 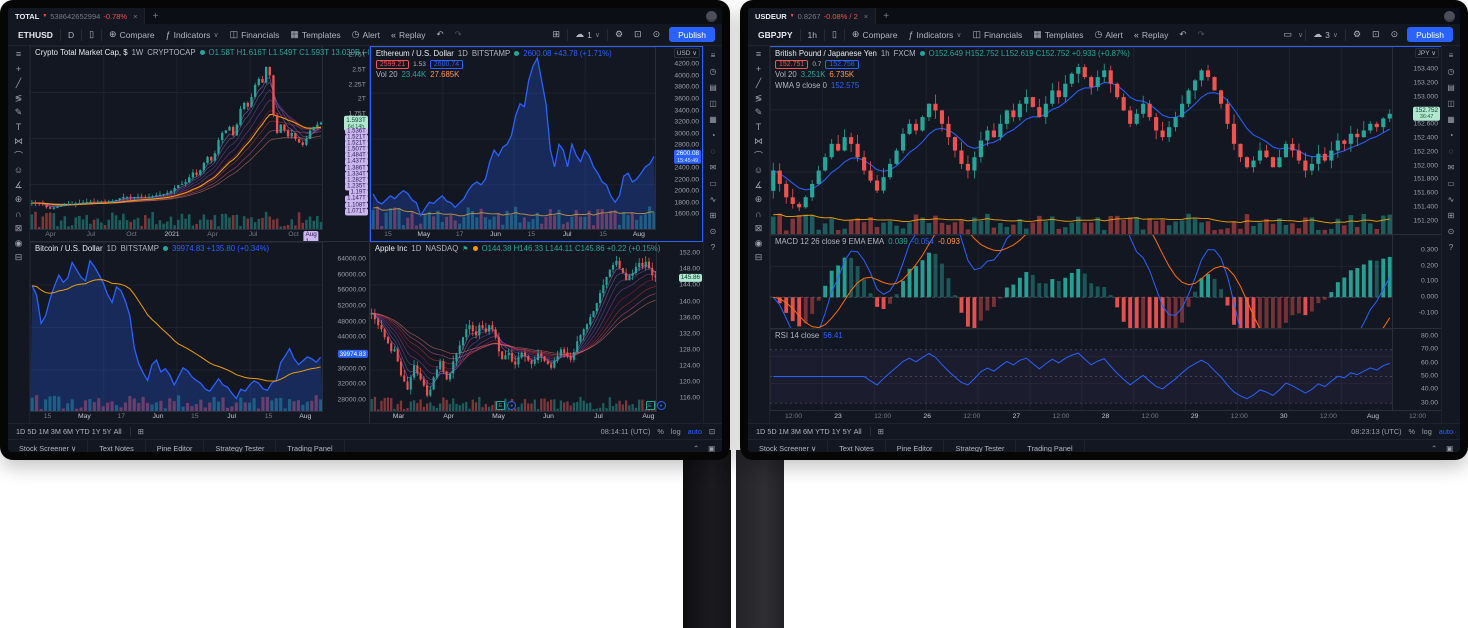 I want to click on btc-usd-chart, so click(x=176, y=327).